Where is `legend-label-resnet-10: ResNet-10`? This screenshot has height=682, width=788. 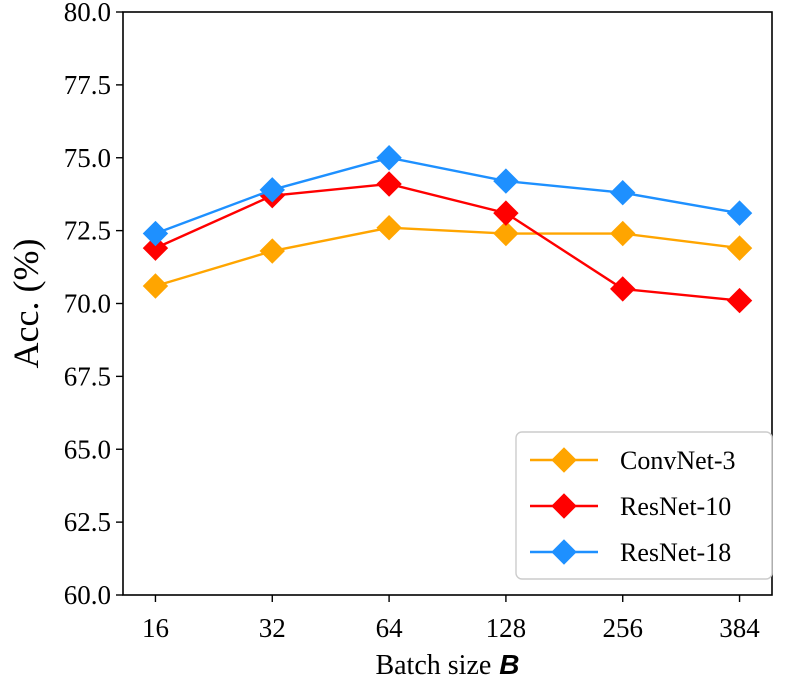
legend-label-resnet-10: ResNet-10 is located at coordinates (675, 506).